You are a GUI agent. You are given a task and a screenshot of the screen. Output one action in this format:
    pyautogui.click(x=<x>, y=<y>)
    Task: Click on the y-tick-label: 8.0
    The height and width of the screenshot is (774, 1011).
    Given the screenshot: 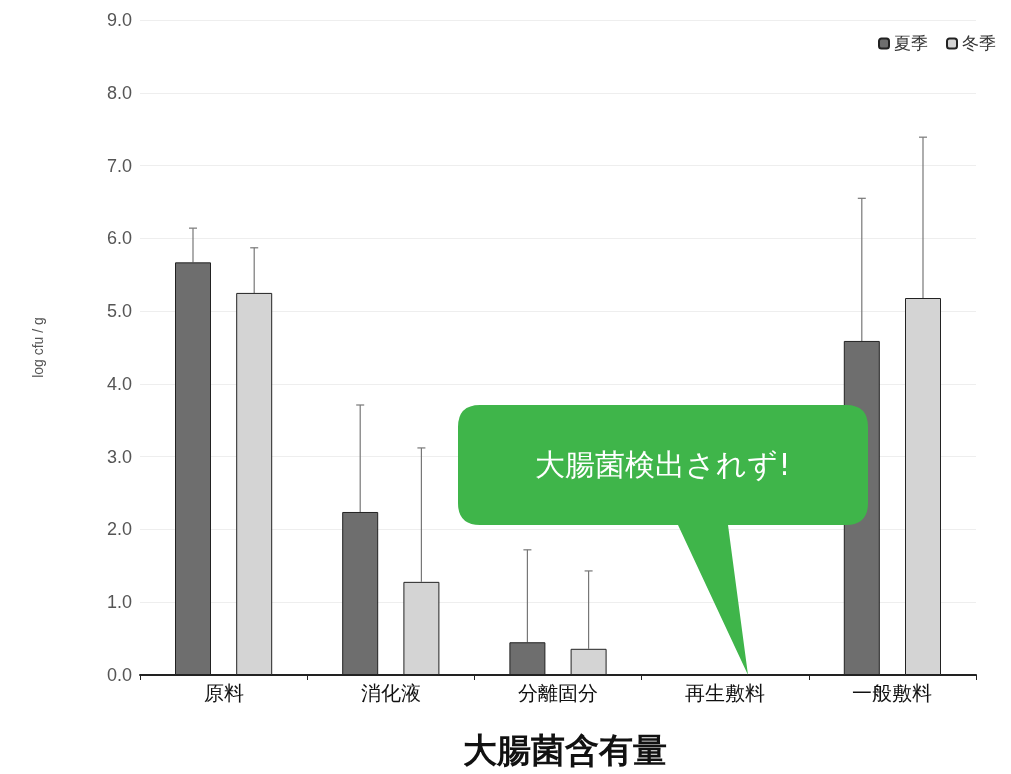 What is the action you would take?
    pyautogui.click(x=119, y=92)
    